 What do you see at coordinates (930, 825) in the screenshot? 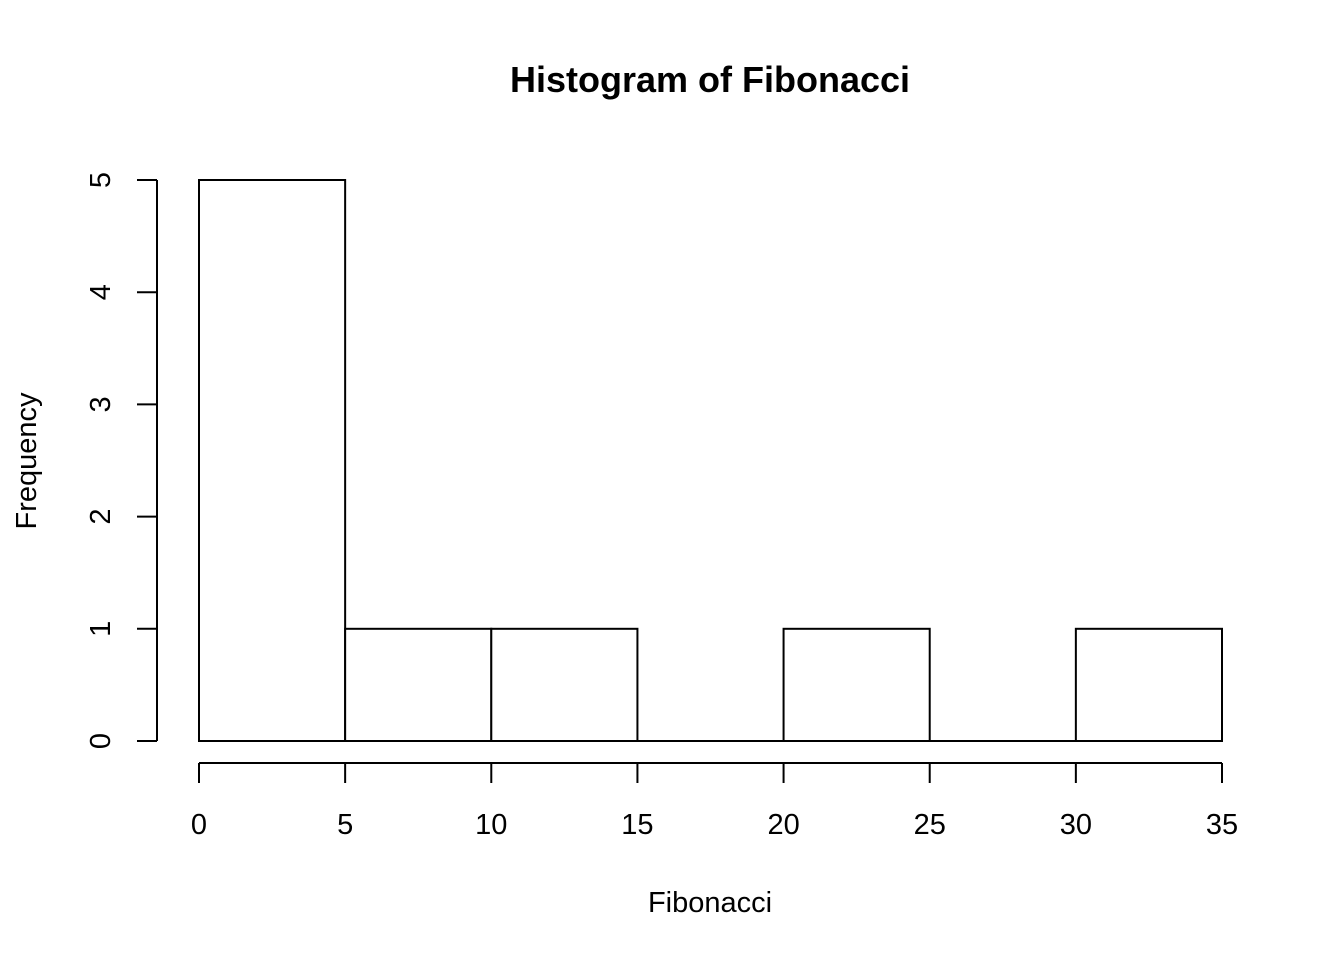
I see `x-tick-label: 25` at bounding box center [930, 825].